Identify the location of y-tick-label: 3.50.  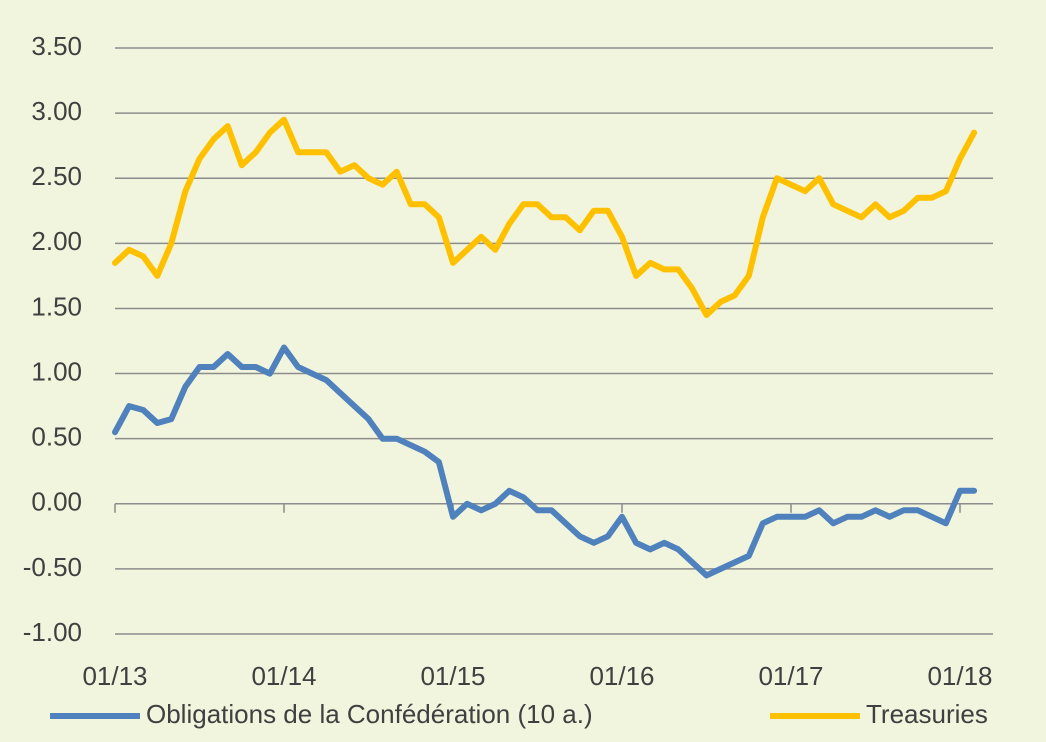
(56, 46).